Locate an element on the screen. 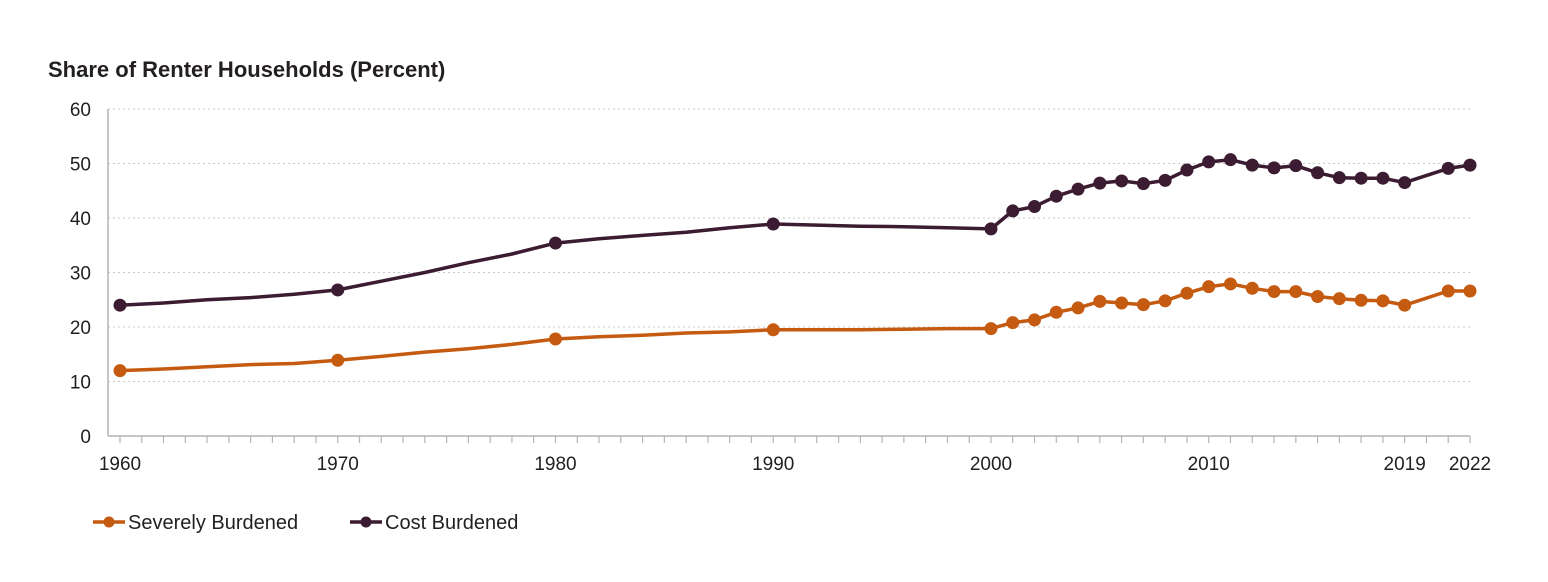 This screenshot has height=582, width=1548. legend-label: Cost Burdened is located at coordinates (451, 523).